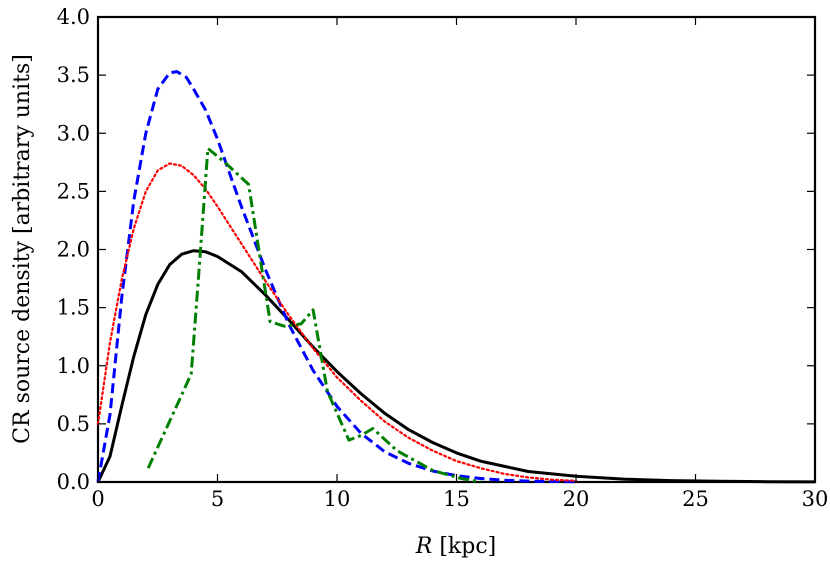 The width and height of the screenshot is (830, 561). Describe the element at coordinates (456, 499) in the screenshot. I see `x-tick-label: 15` at that location.